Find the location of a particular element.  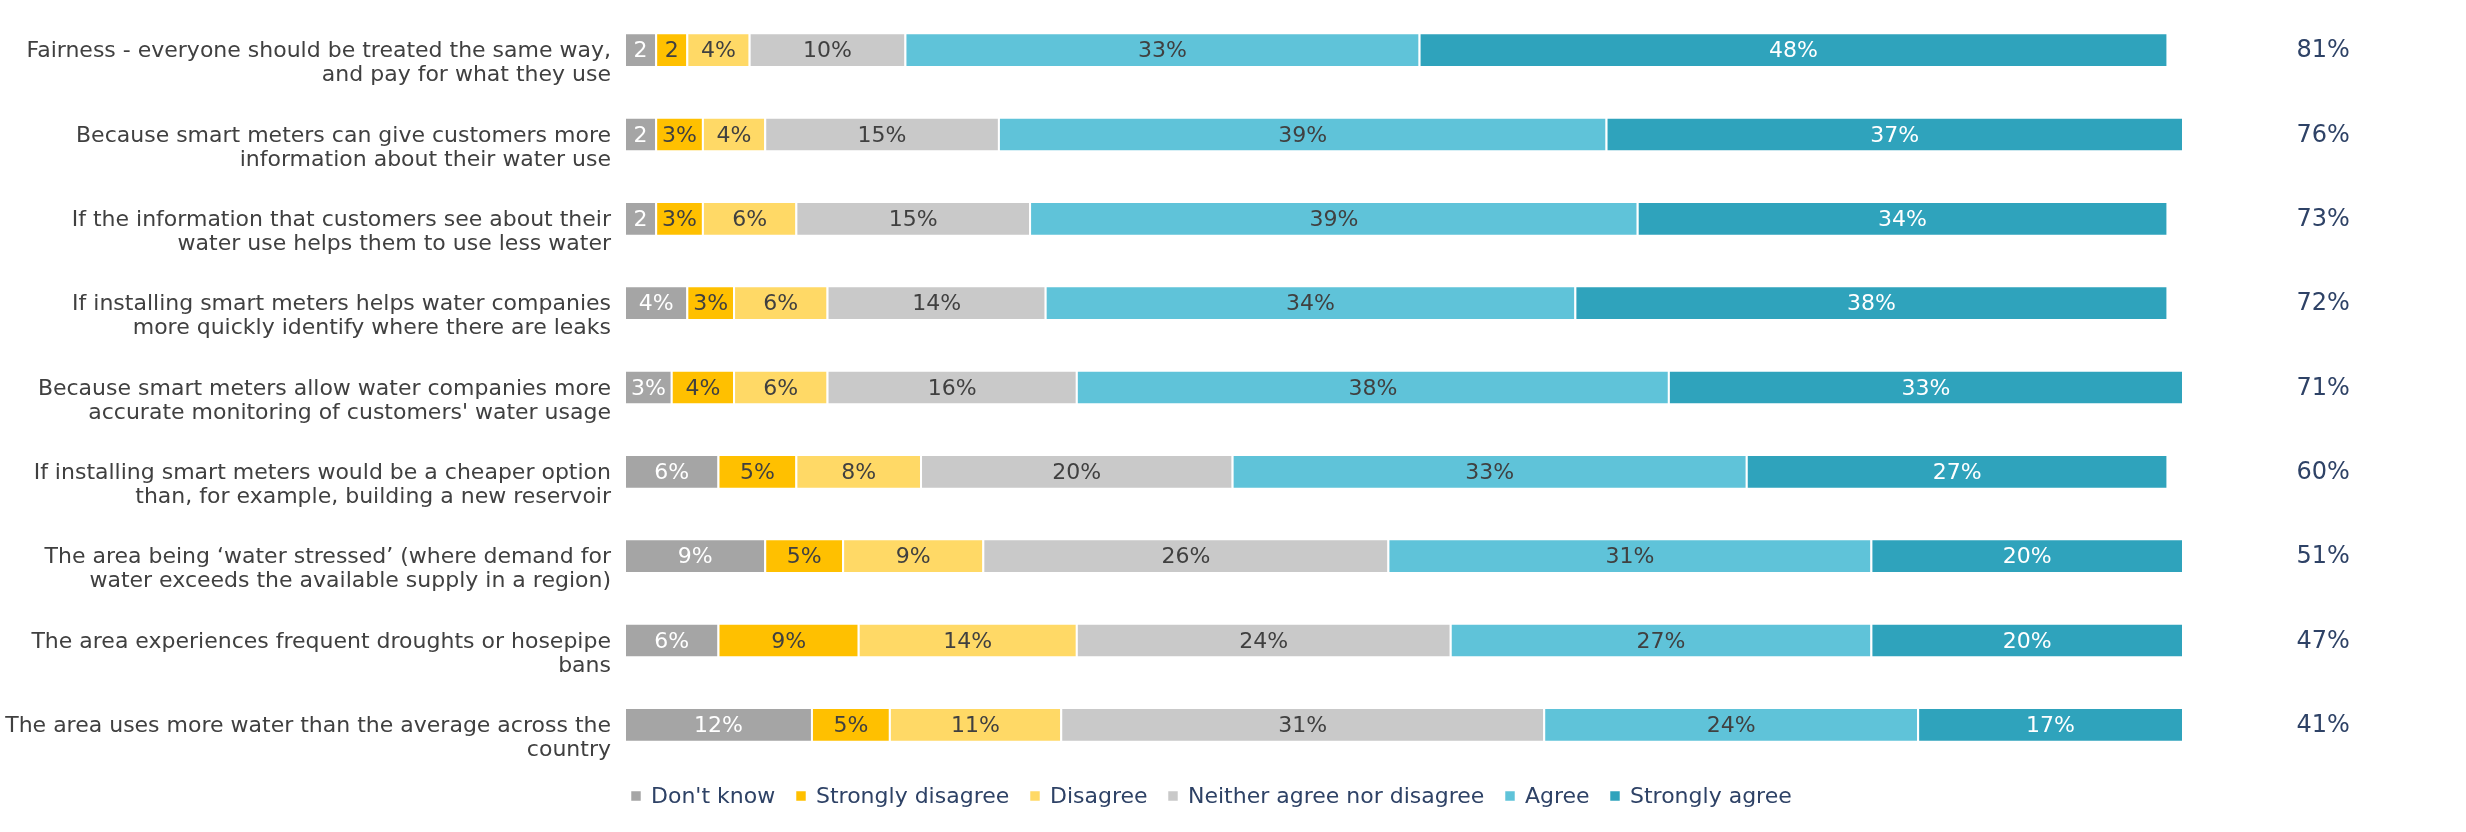

text: 60% is located at coordinates (2323, 470).